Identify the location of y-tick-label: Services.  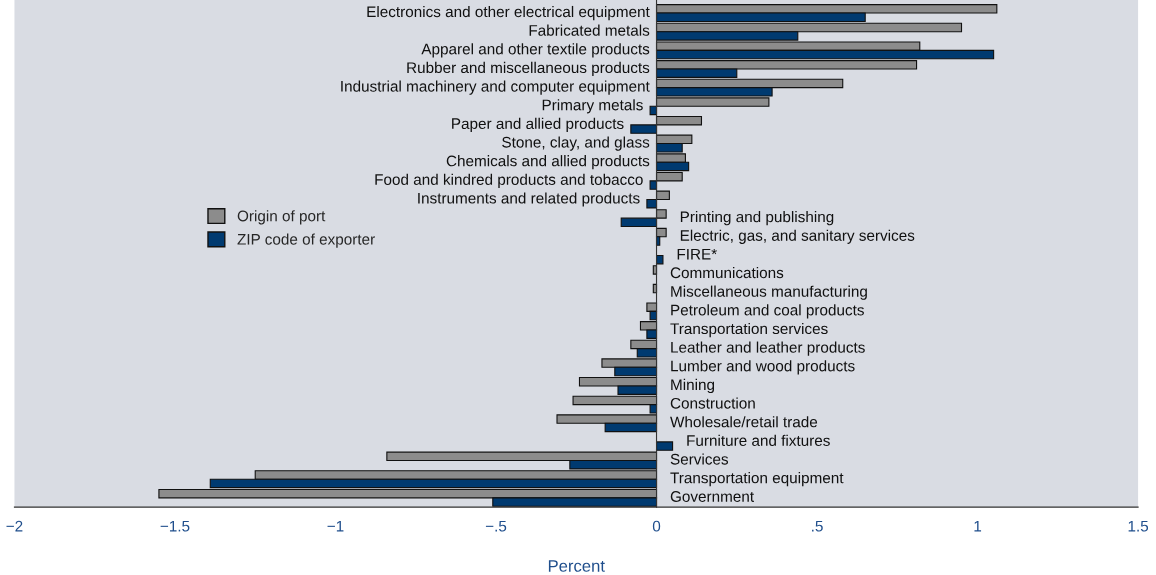
(699, 459).